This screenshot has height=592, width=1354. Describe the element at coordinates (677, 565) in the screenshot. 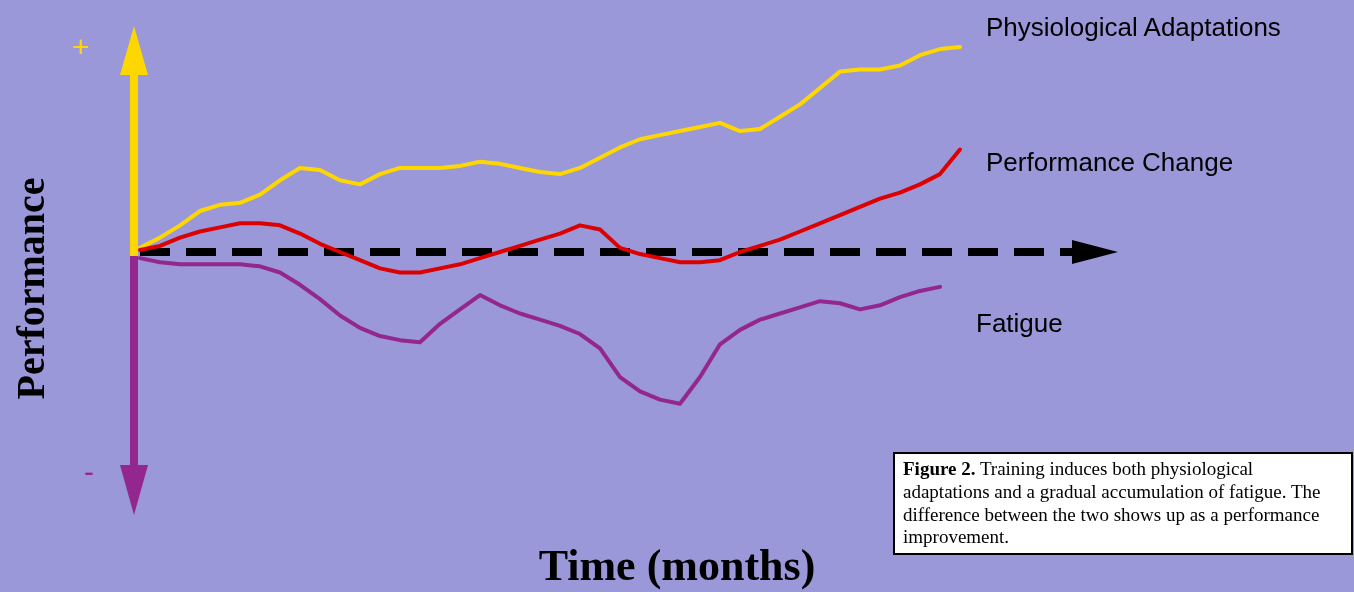

I see `x-axis-title: Time (months)` at that location.